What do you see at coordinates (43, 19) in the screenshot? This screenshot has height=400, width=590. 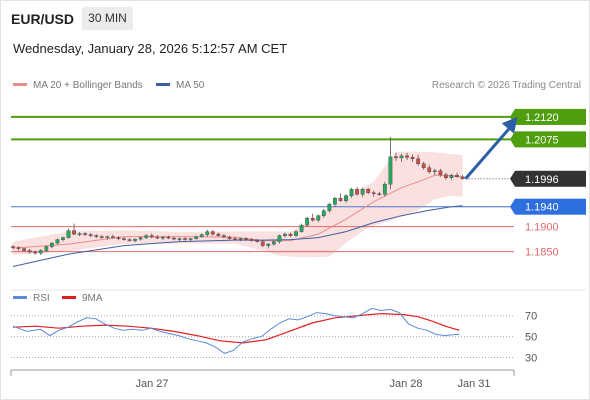 I see `symbol-title: EUR/USD` at bounding box center [43, 19].